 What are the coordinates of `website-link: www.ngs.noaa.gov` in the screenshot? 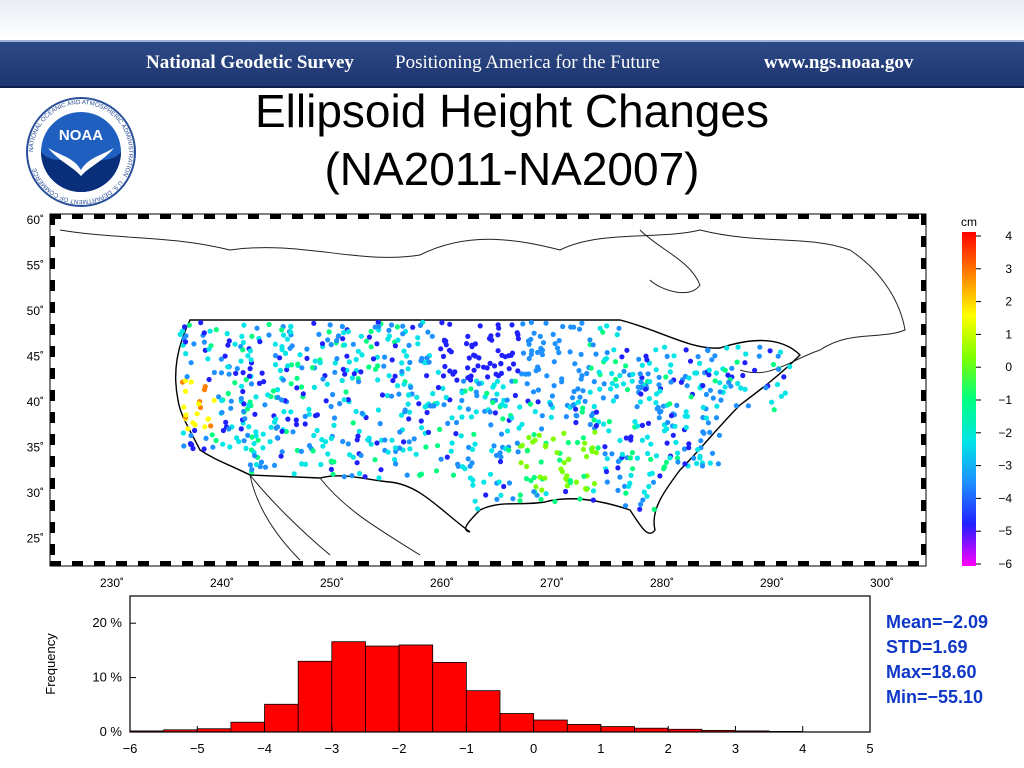 It's located at (839, 62).